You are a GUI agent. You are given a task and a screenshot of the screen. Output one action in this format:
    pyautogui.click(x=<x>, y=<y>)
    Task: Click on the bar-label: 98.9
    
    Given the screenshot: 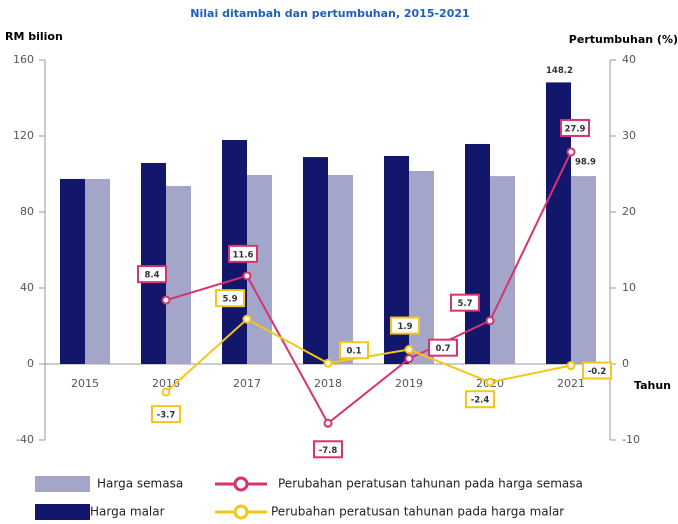 What is the action you would take?
    pyautogui.click(x=585, y=163)
    